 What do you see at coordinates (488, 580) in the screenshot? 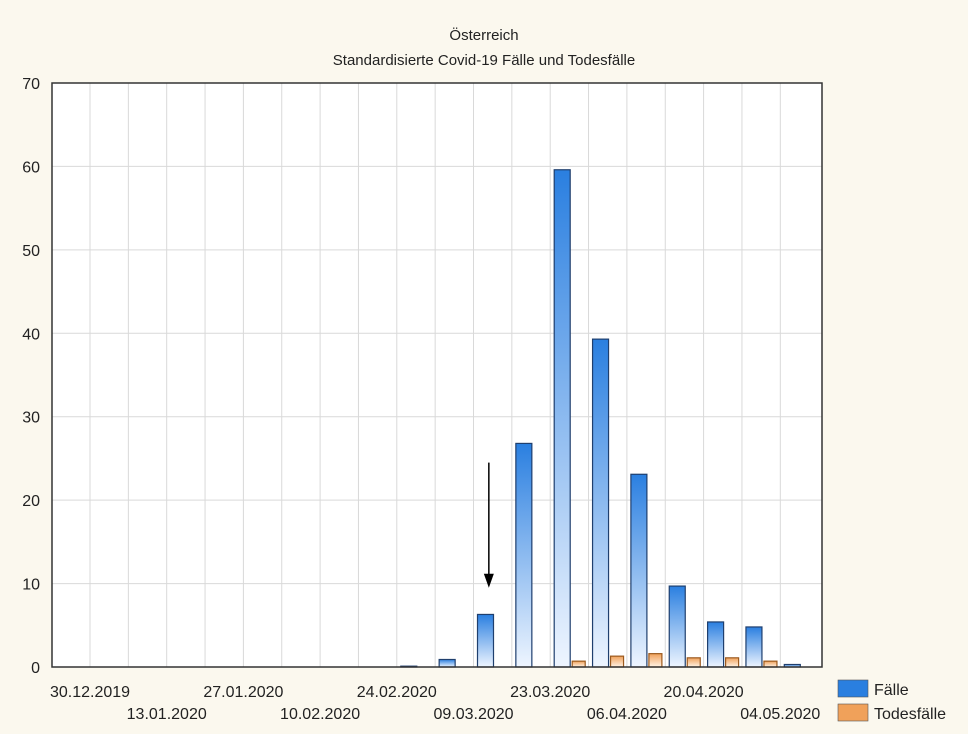
I see `annotation-arrow-head` at bounding box center [488, 580].